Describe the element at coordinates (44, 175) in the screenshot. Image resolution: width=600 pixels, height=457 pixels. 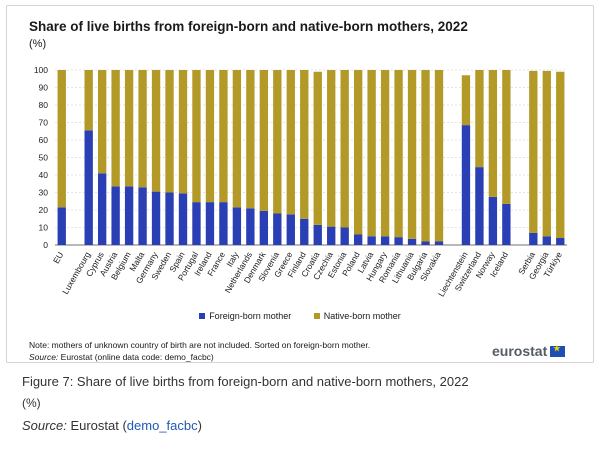
I see `y-tick-label: 40` at that location.